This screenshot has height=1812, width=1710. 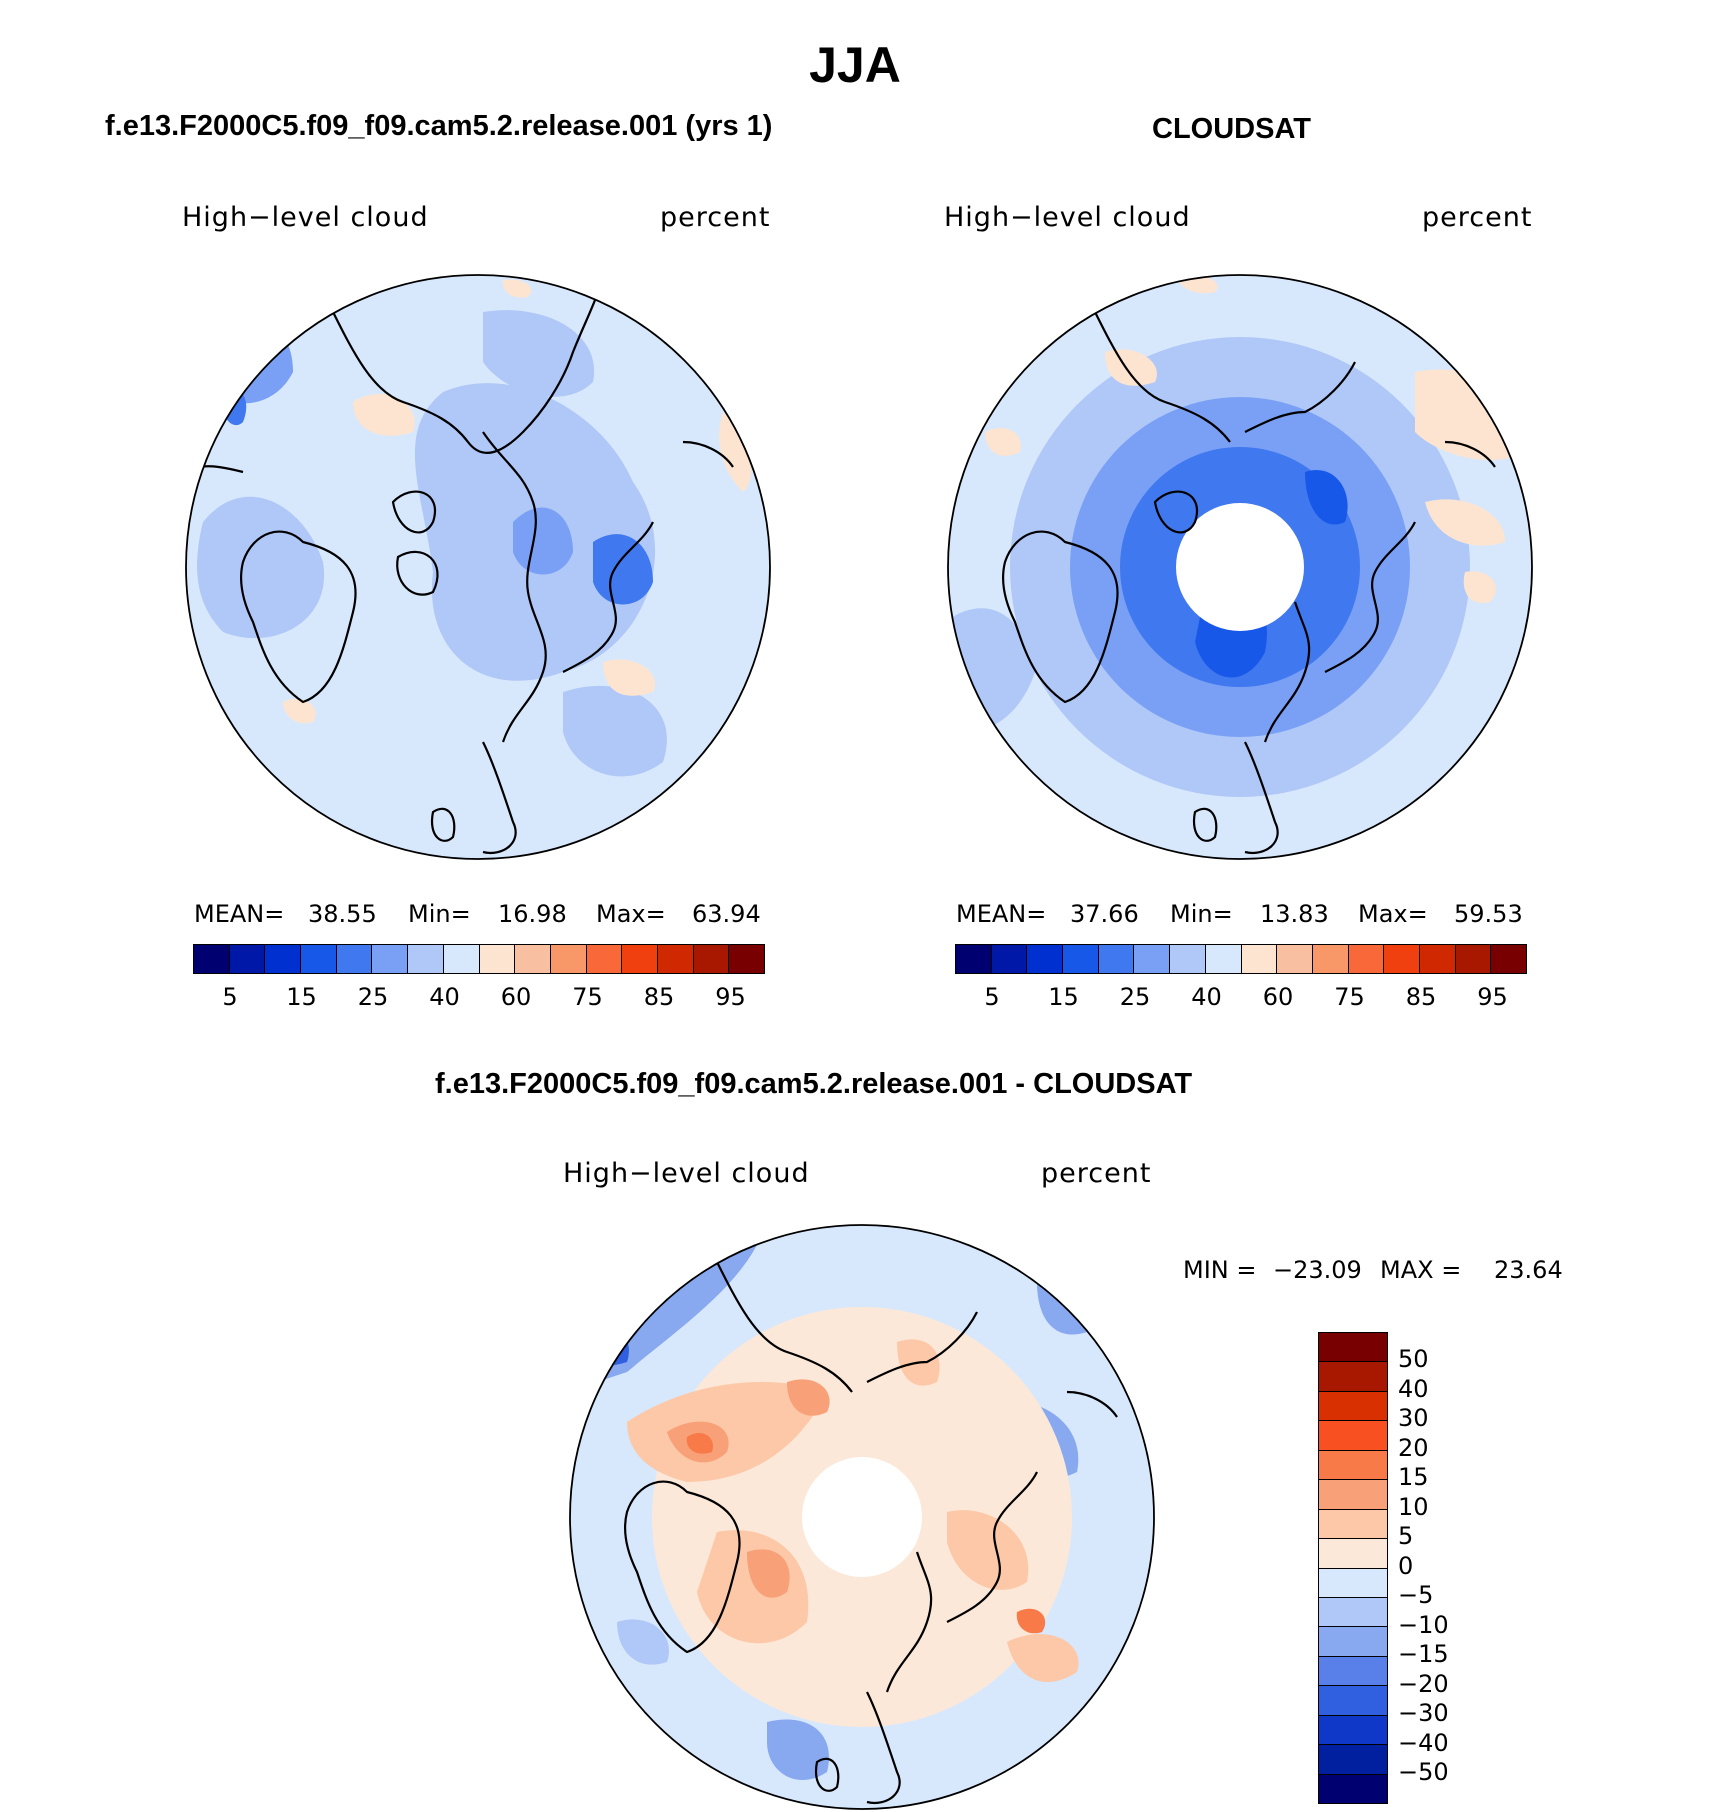 What do you see at coordinates (1477, 217) in the screenshot?
I see `panel2-units-label: percent` at bounding box center [1477, 217].